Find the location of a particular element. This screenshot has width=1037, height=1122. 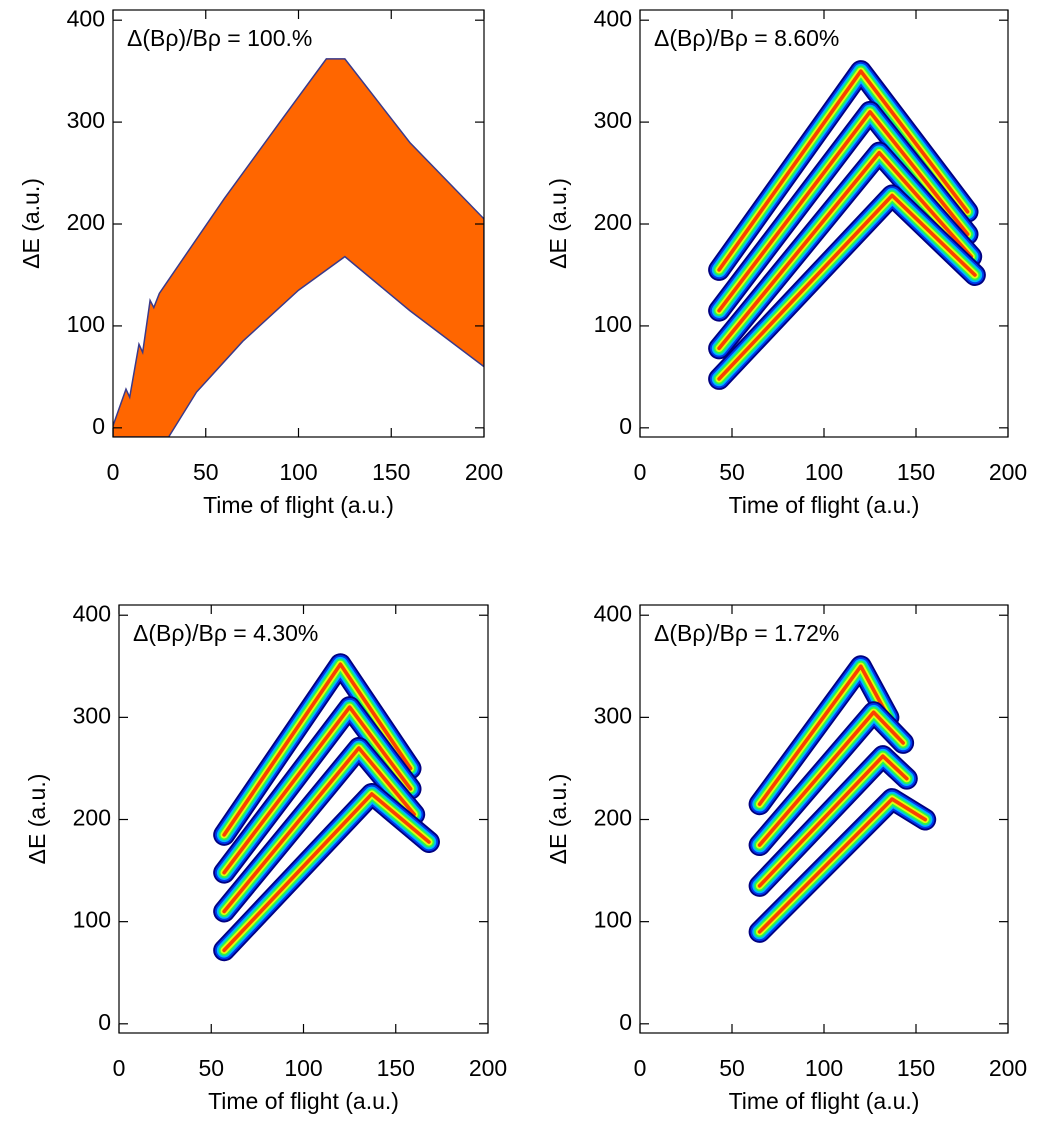

panel-title: Δ(Bρ)/Bρ = 1.72% is located at coordinates (746, 633).